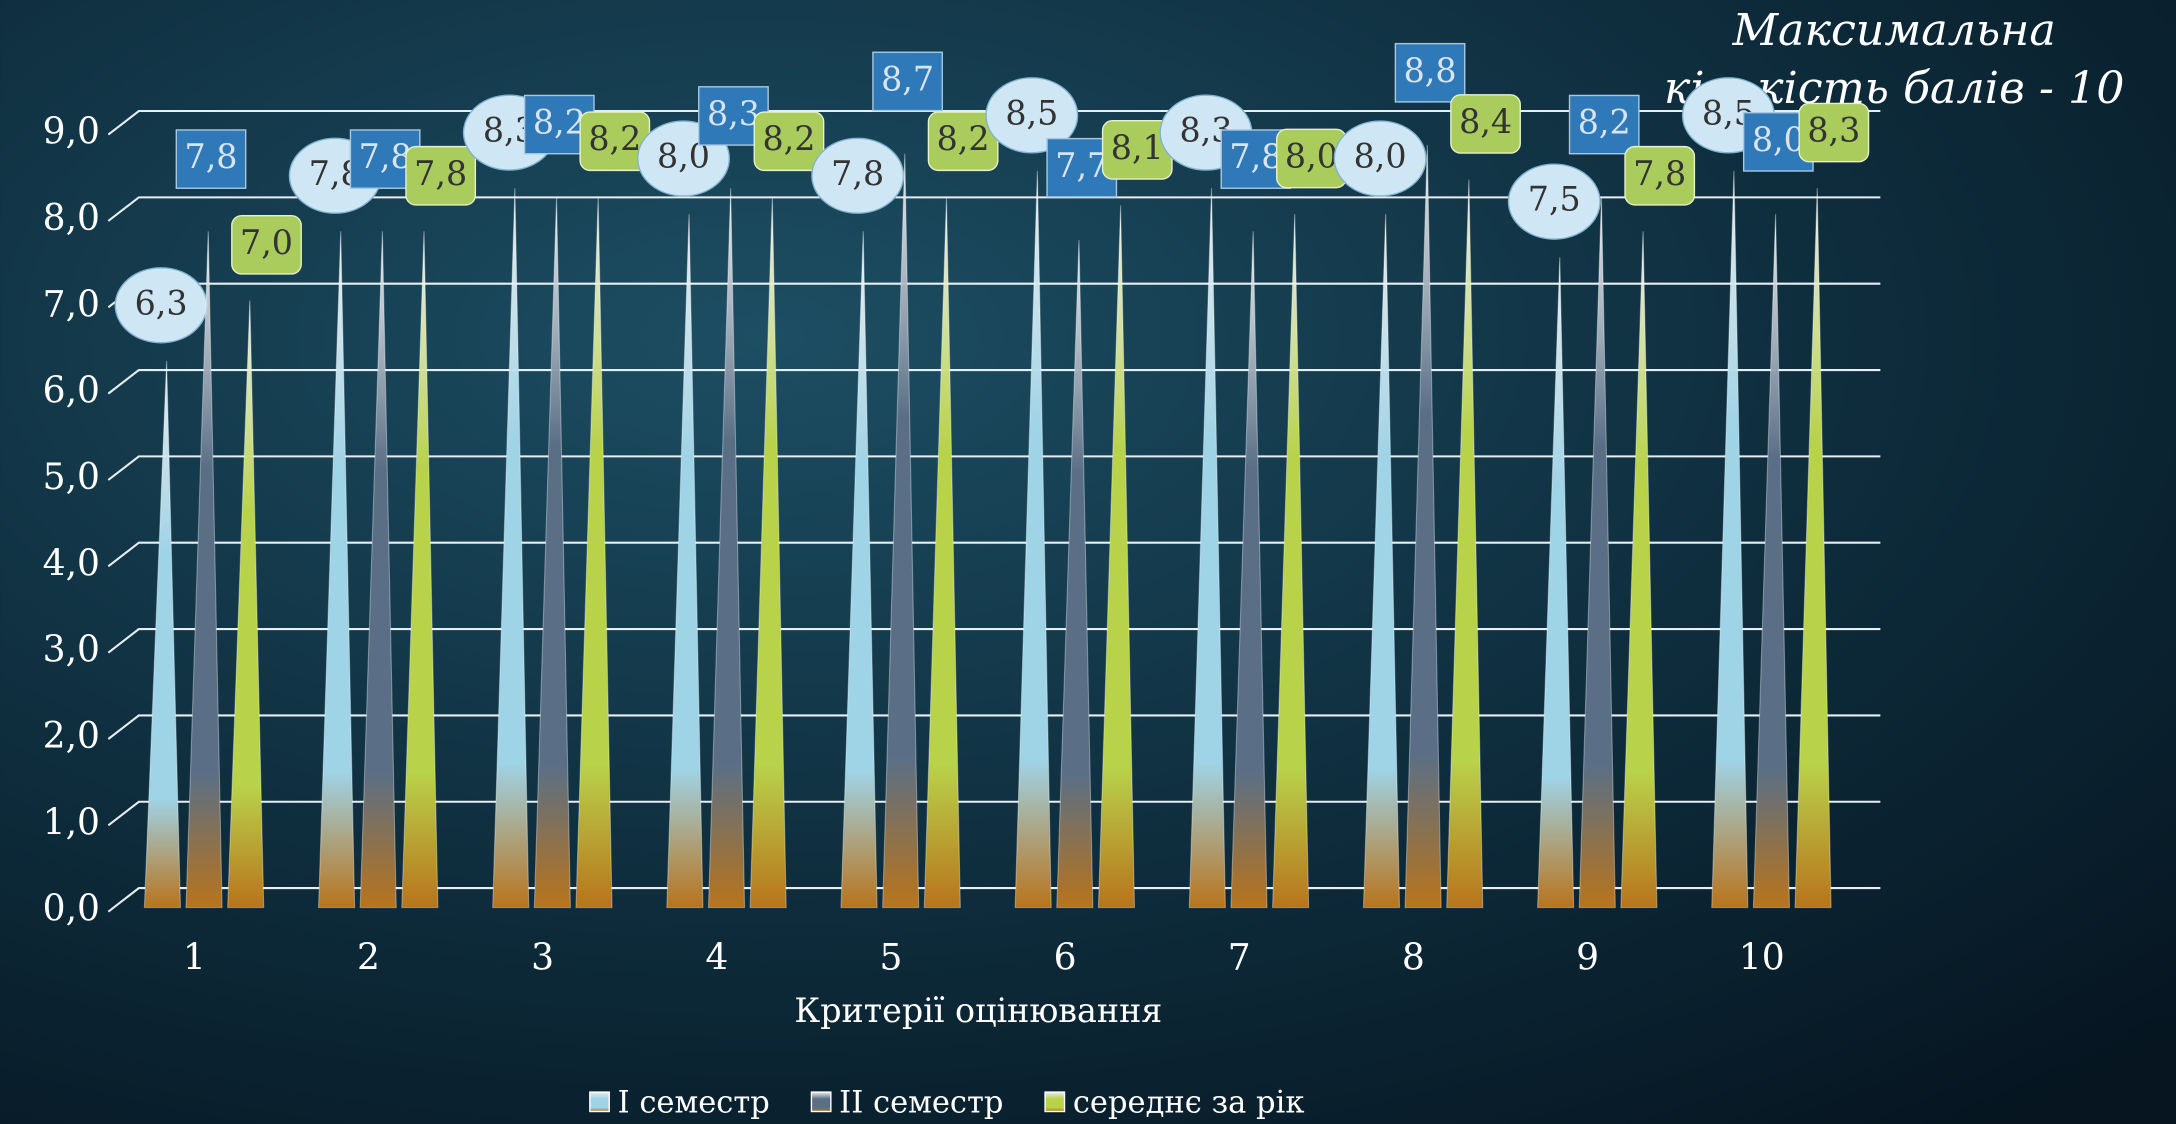  Describe the element at coordinates (890, 957) in the screenshot. I see `x-tick-label: 5` at that location.